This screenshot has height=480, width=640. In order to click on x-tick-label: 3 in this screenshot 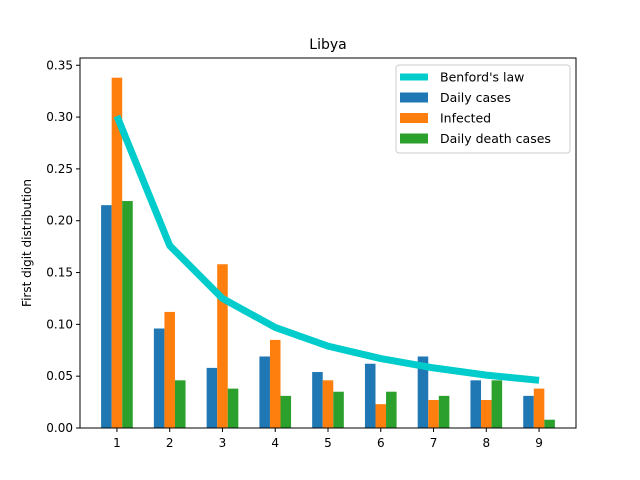, I will do `click(223, 443)`.